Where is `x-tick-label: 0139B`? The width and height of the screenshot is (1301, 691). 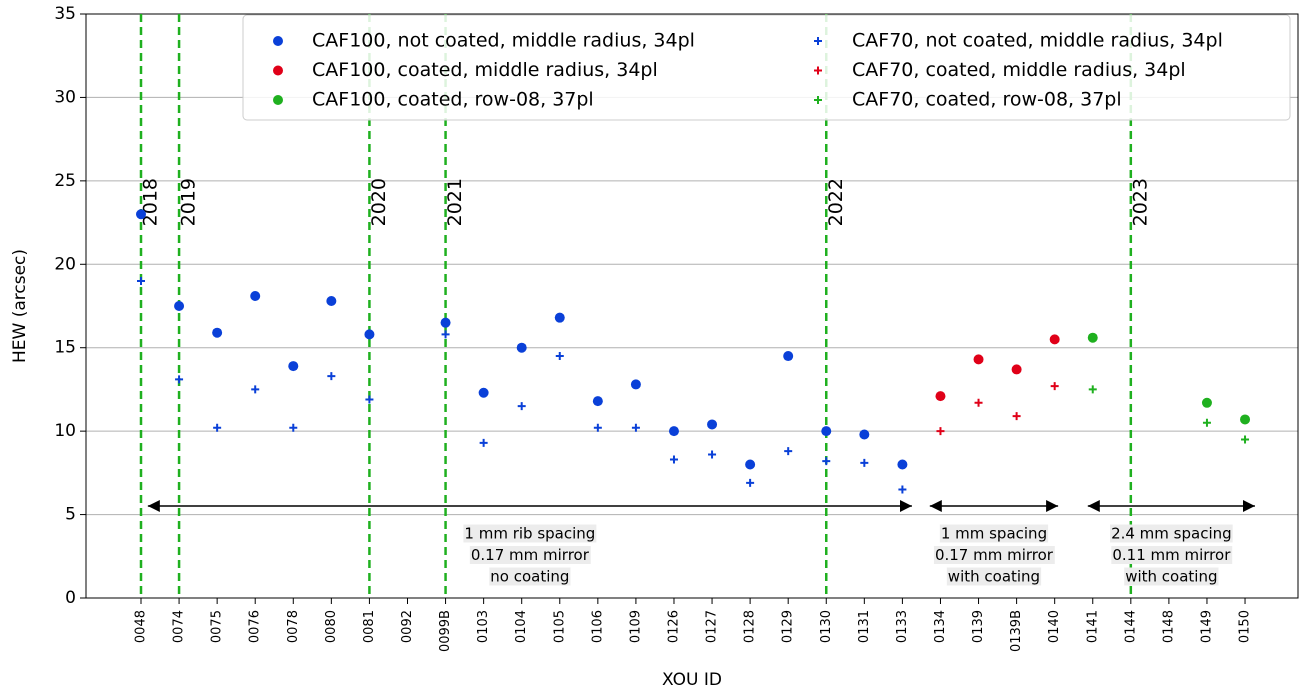
x-tick-label: 0139B is located at coordinates (1016, 631).